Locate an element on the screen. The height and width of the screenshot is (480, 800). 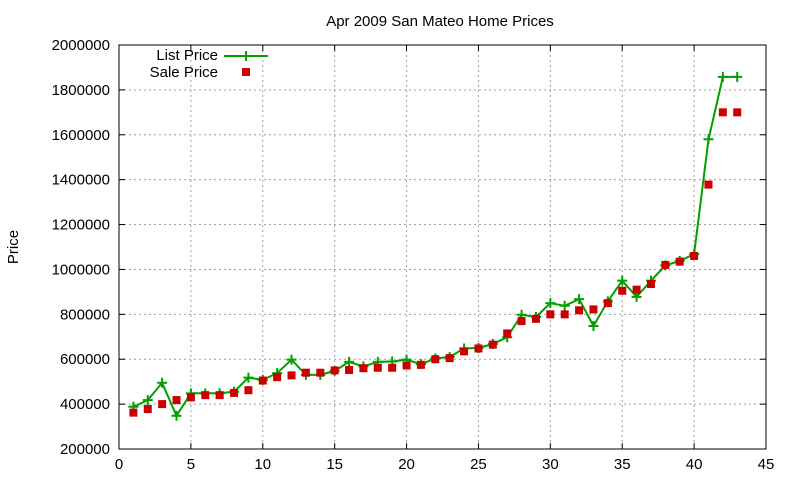
x-tick-label: 45 is located at coordinates (766, 464).